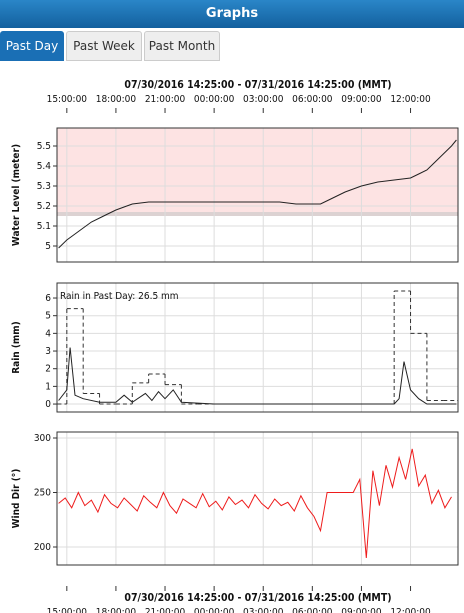 This screenshot has height=613, width=464. What do you see at coordinates (48, 369) in the screenshot?
I see `y-tick-label: 2` at bounding box center [48, 369].